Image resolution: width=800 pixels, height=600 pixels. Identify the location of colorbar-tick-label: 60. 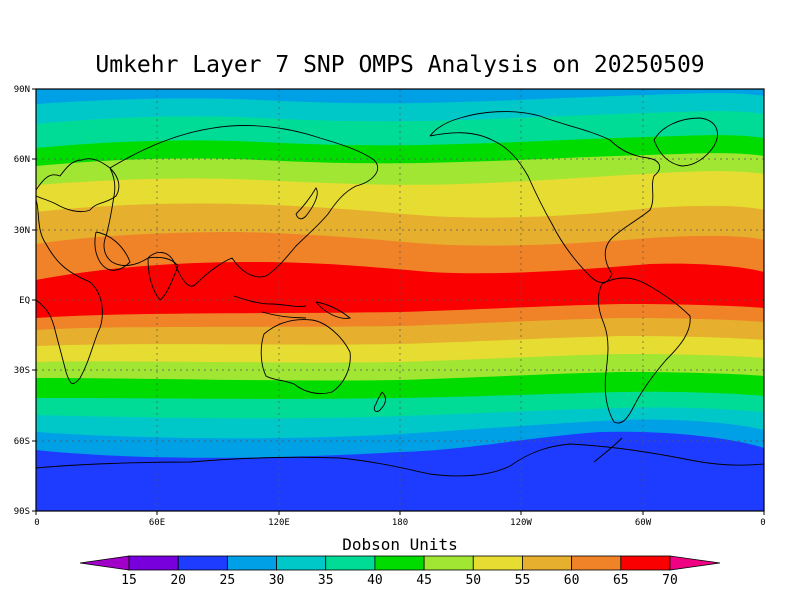
(572, 580).